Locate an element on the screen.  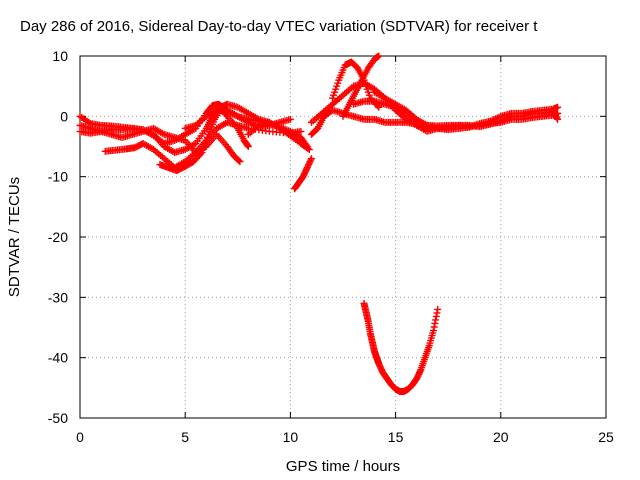
y-tick-label: 10 is located at coordinates (60, 56).